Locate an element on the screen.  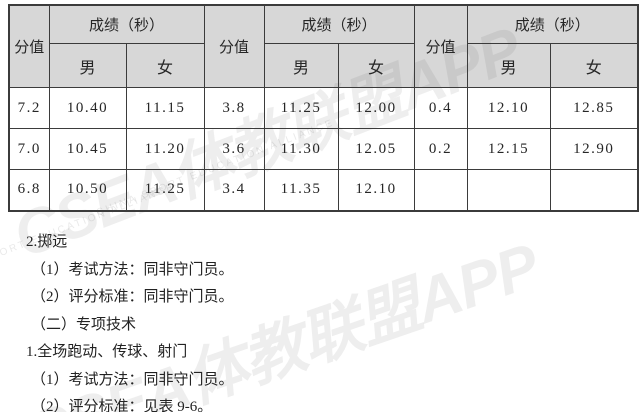
note-line: （2）评分标准：见表 9-6。 is located at coordinates (122, 405).